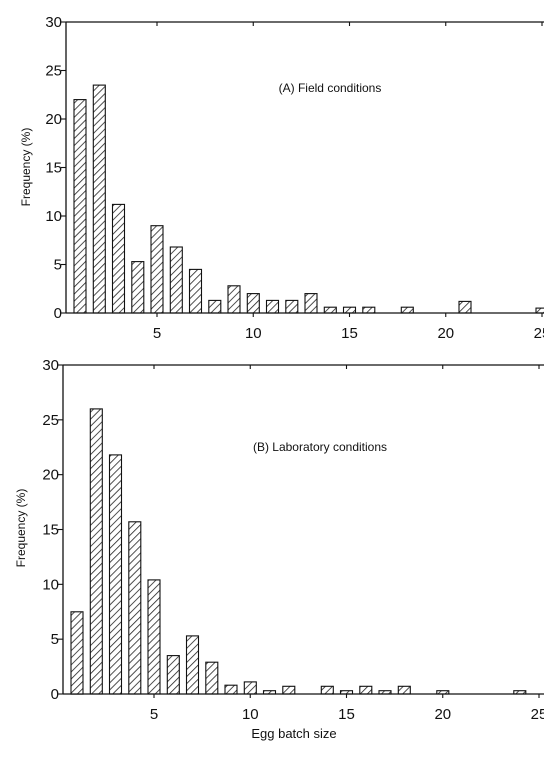 This screenshot has width=544, height=767. What do you see at coordinates (50, 475) in the screenshot?
I see `panel-b-y-tick-label-20: 20` at bounding box center [50, 475].